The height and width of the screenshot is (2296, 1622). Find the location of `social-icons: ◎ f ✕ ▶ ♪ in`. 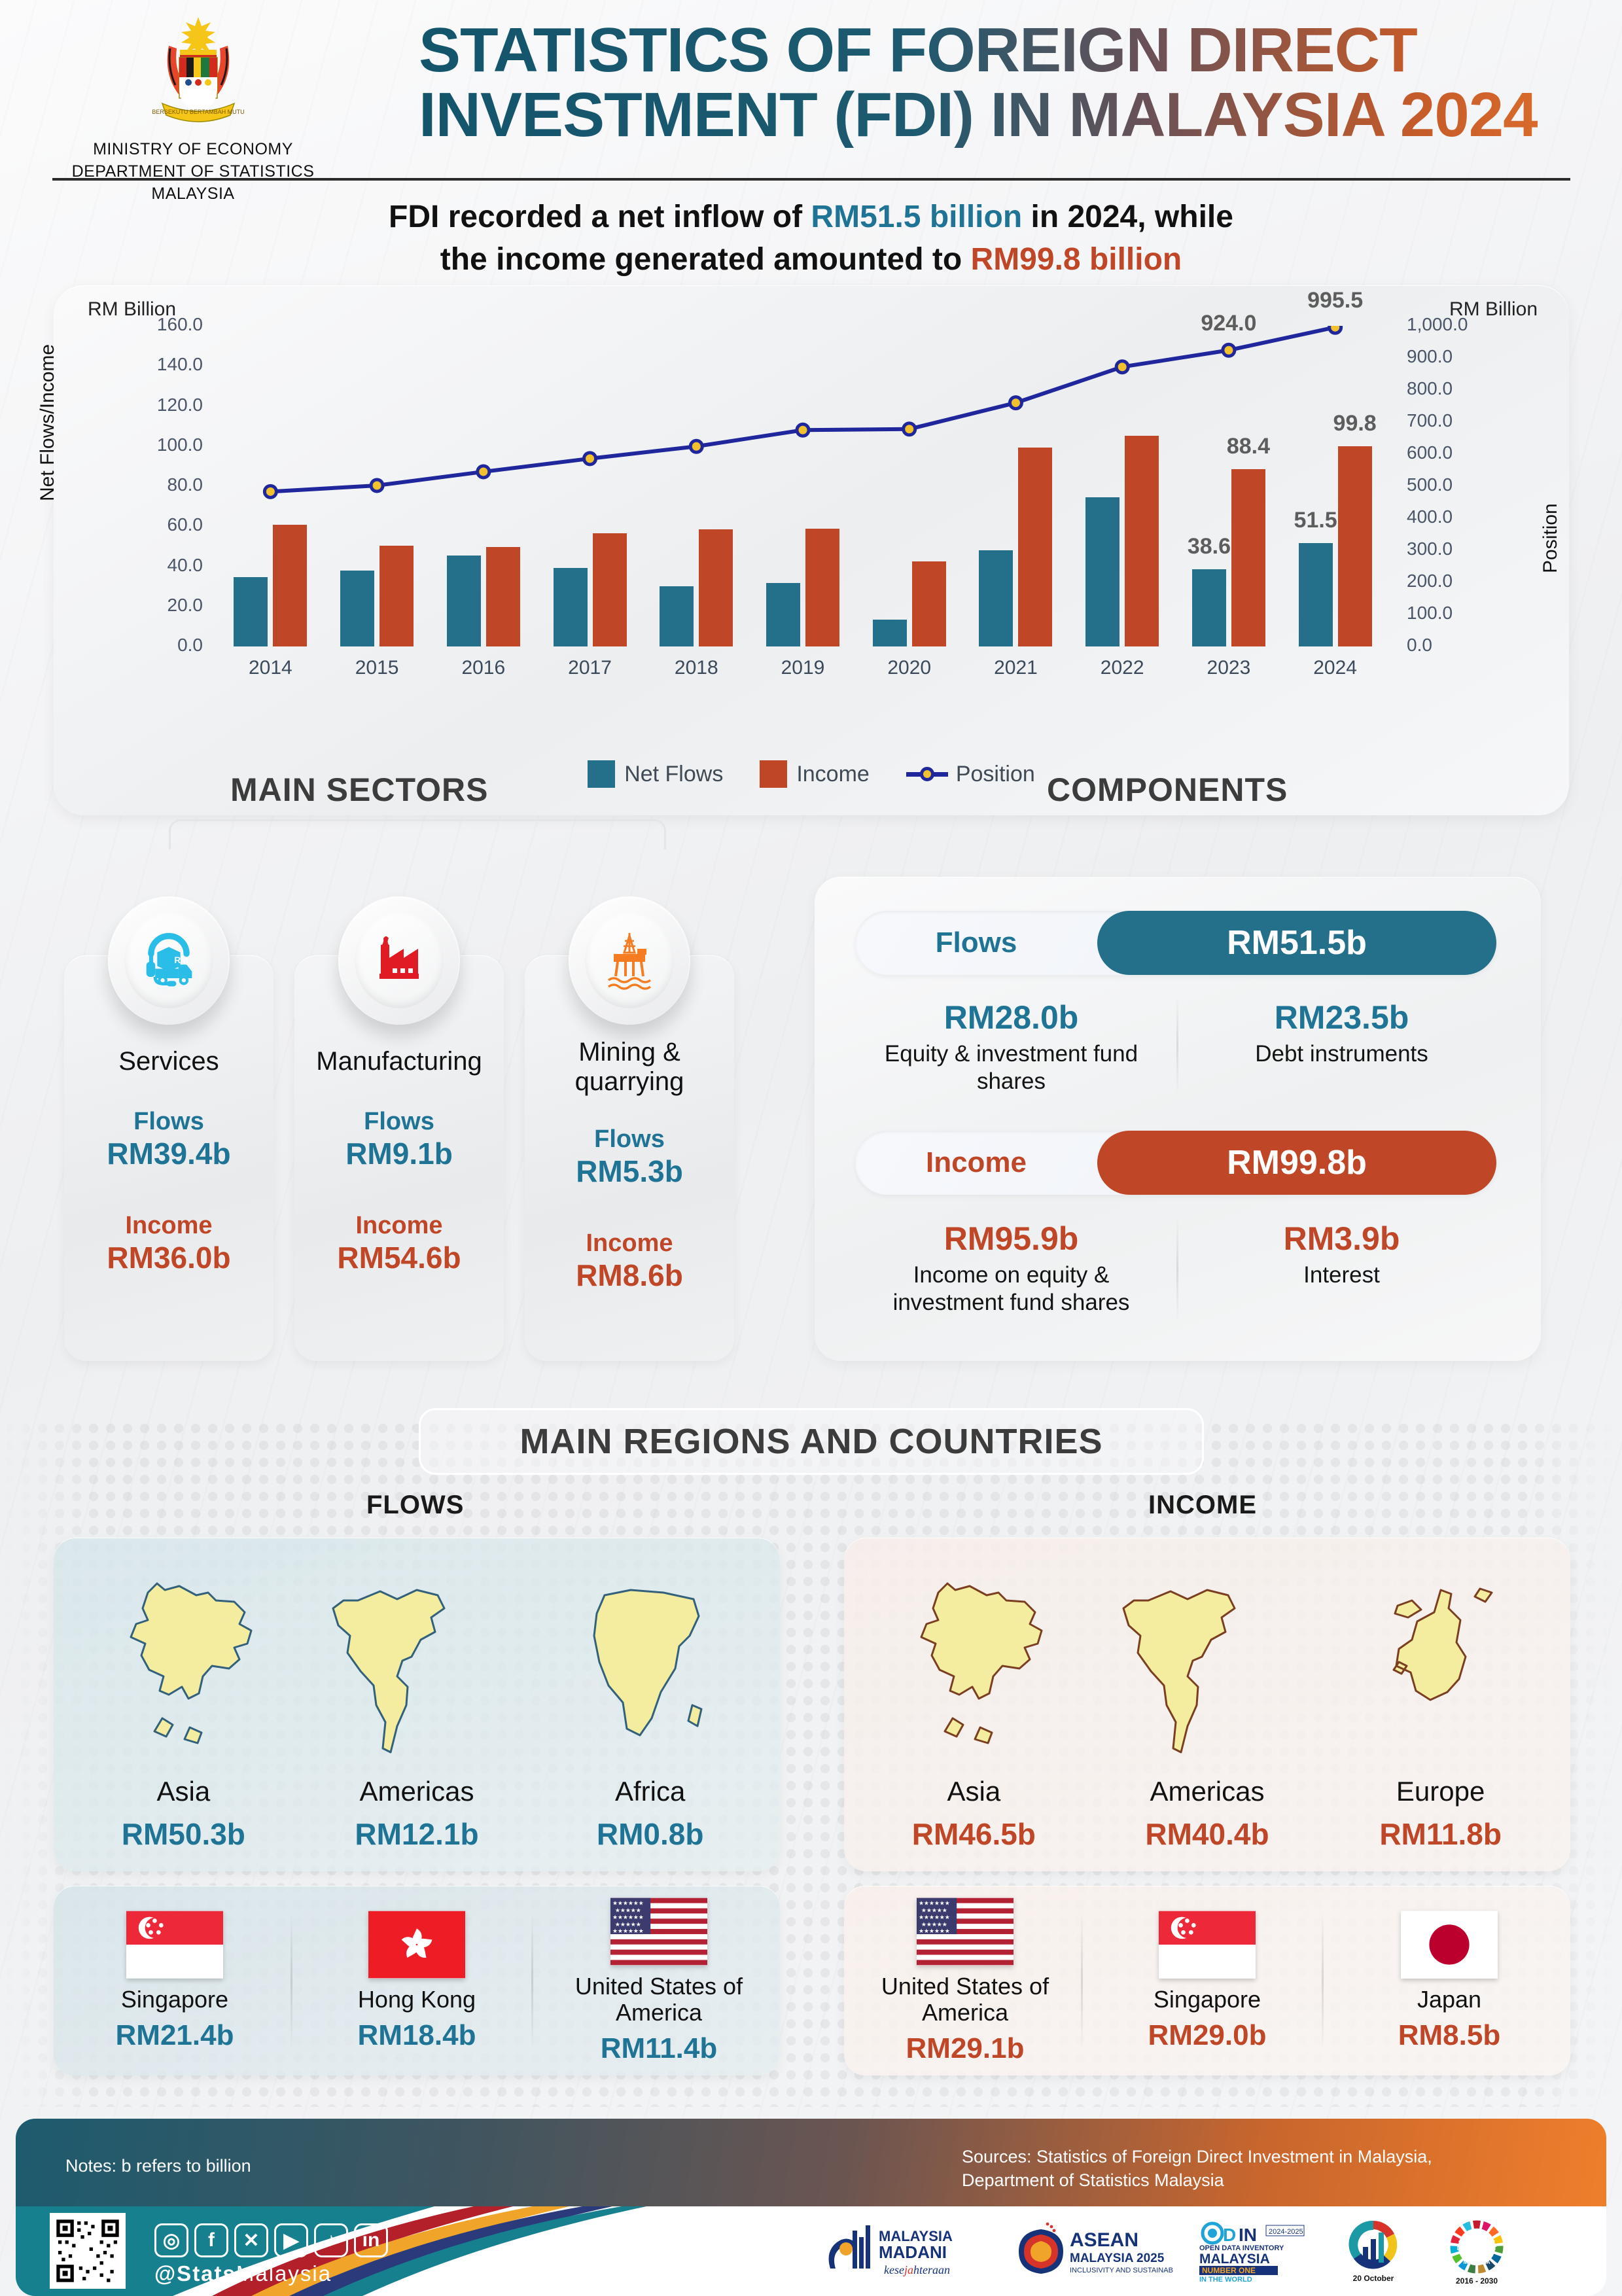

social-icons: ◎ f ✕ ▶ ♪ in is located at coordinates (271, 2240).